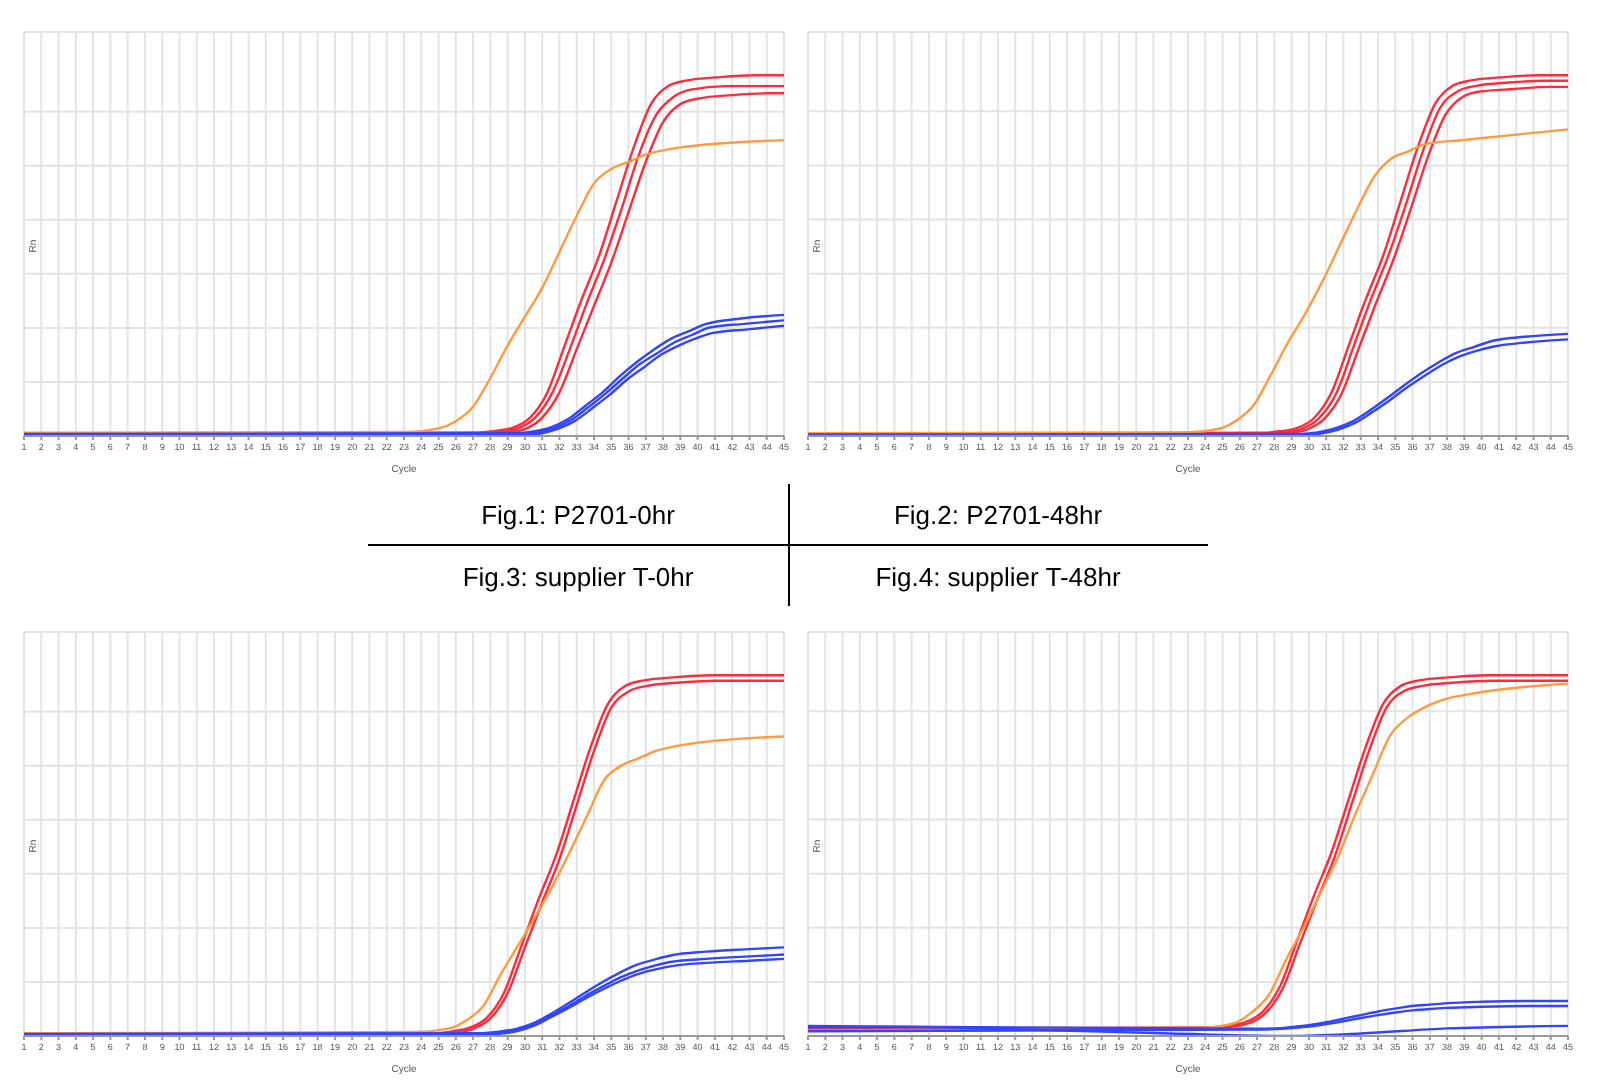  I want to click on chart-title: Fig.3: supplier T-0hr, so click(579, 576).